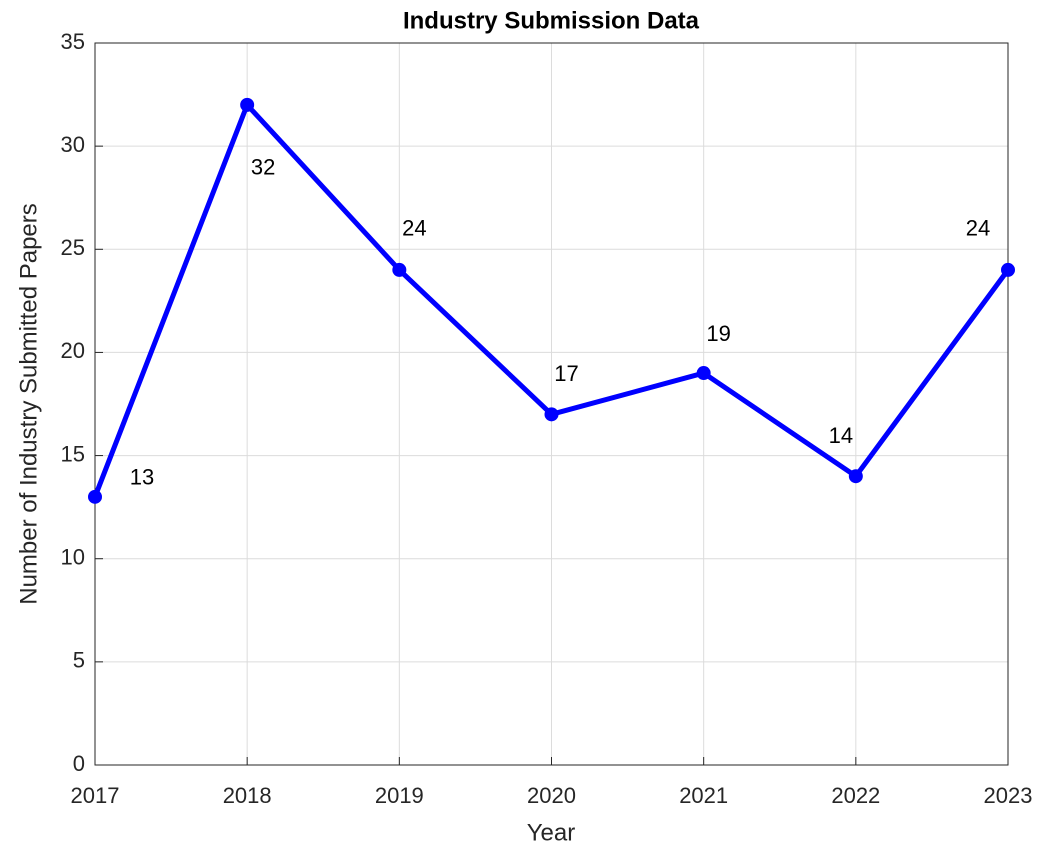  What do you see at coordinates (1008, 795) in the screenshot?
I see `x-tick-label: 2023` at bounding box center [1008, 795].